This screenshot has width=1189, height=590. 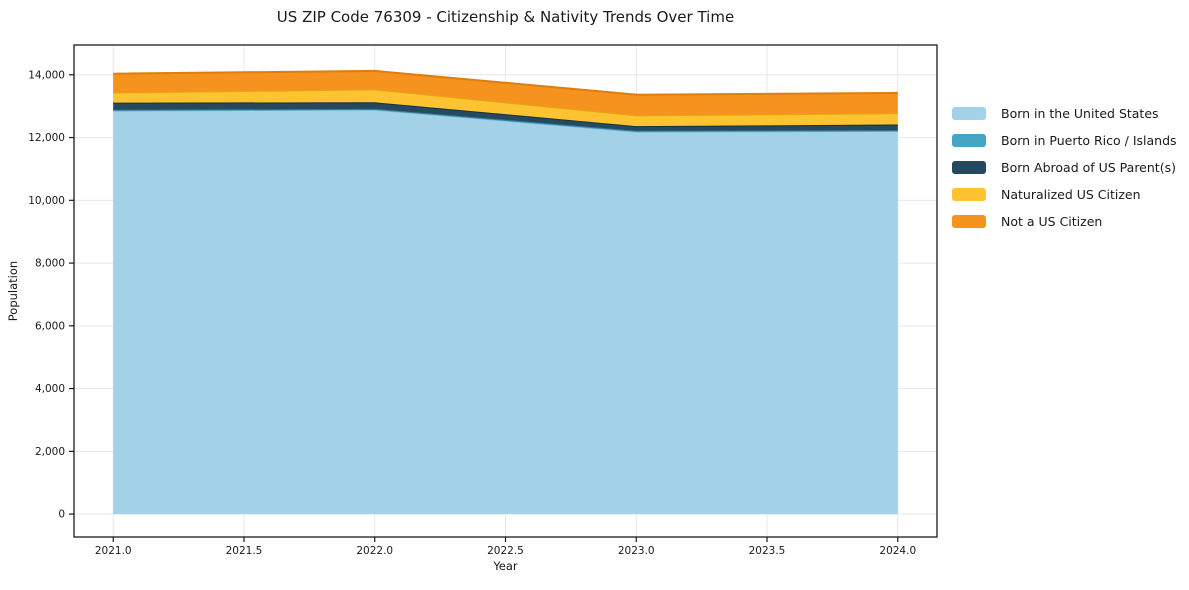 I want to click on area-not-a-us-citizen, so click(x=505, y=93).